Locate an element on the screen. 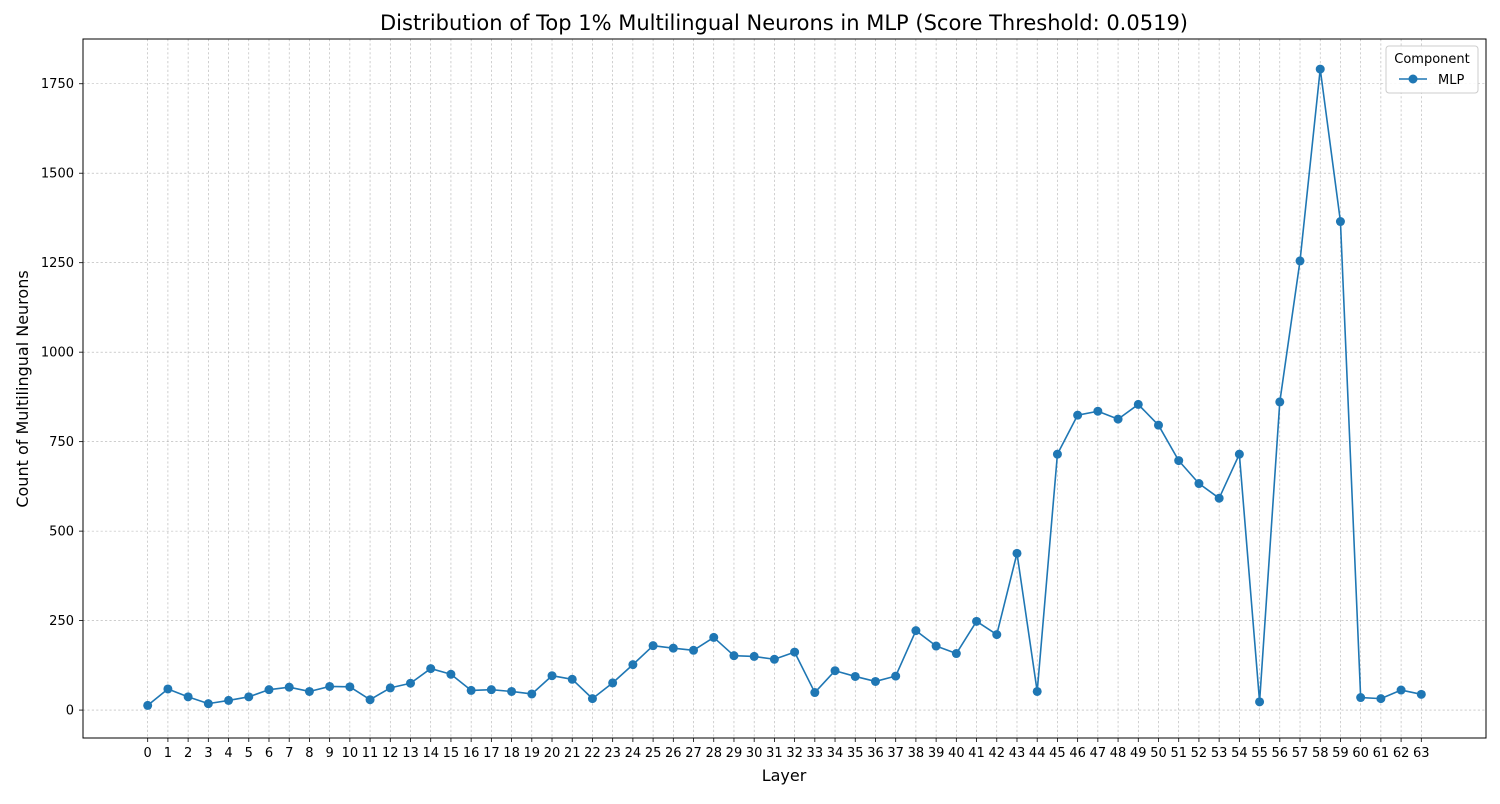 The width and height of the screenshot is (1500, 804). x-tick-label: 24 is located at coordinates (633, 753).